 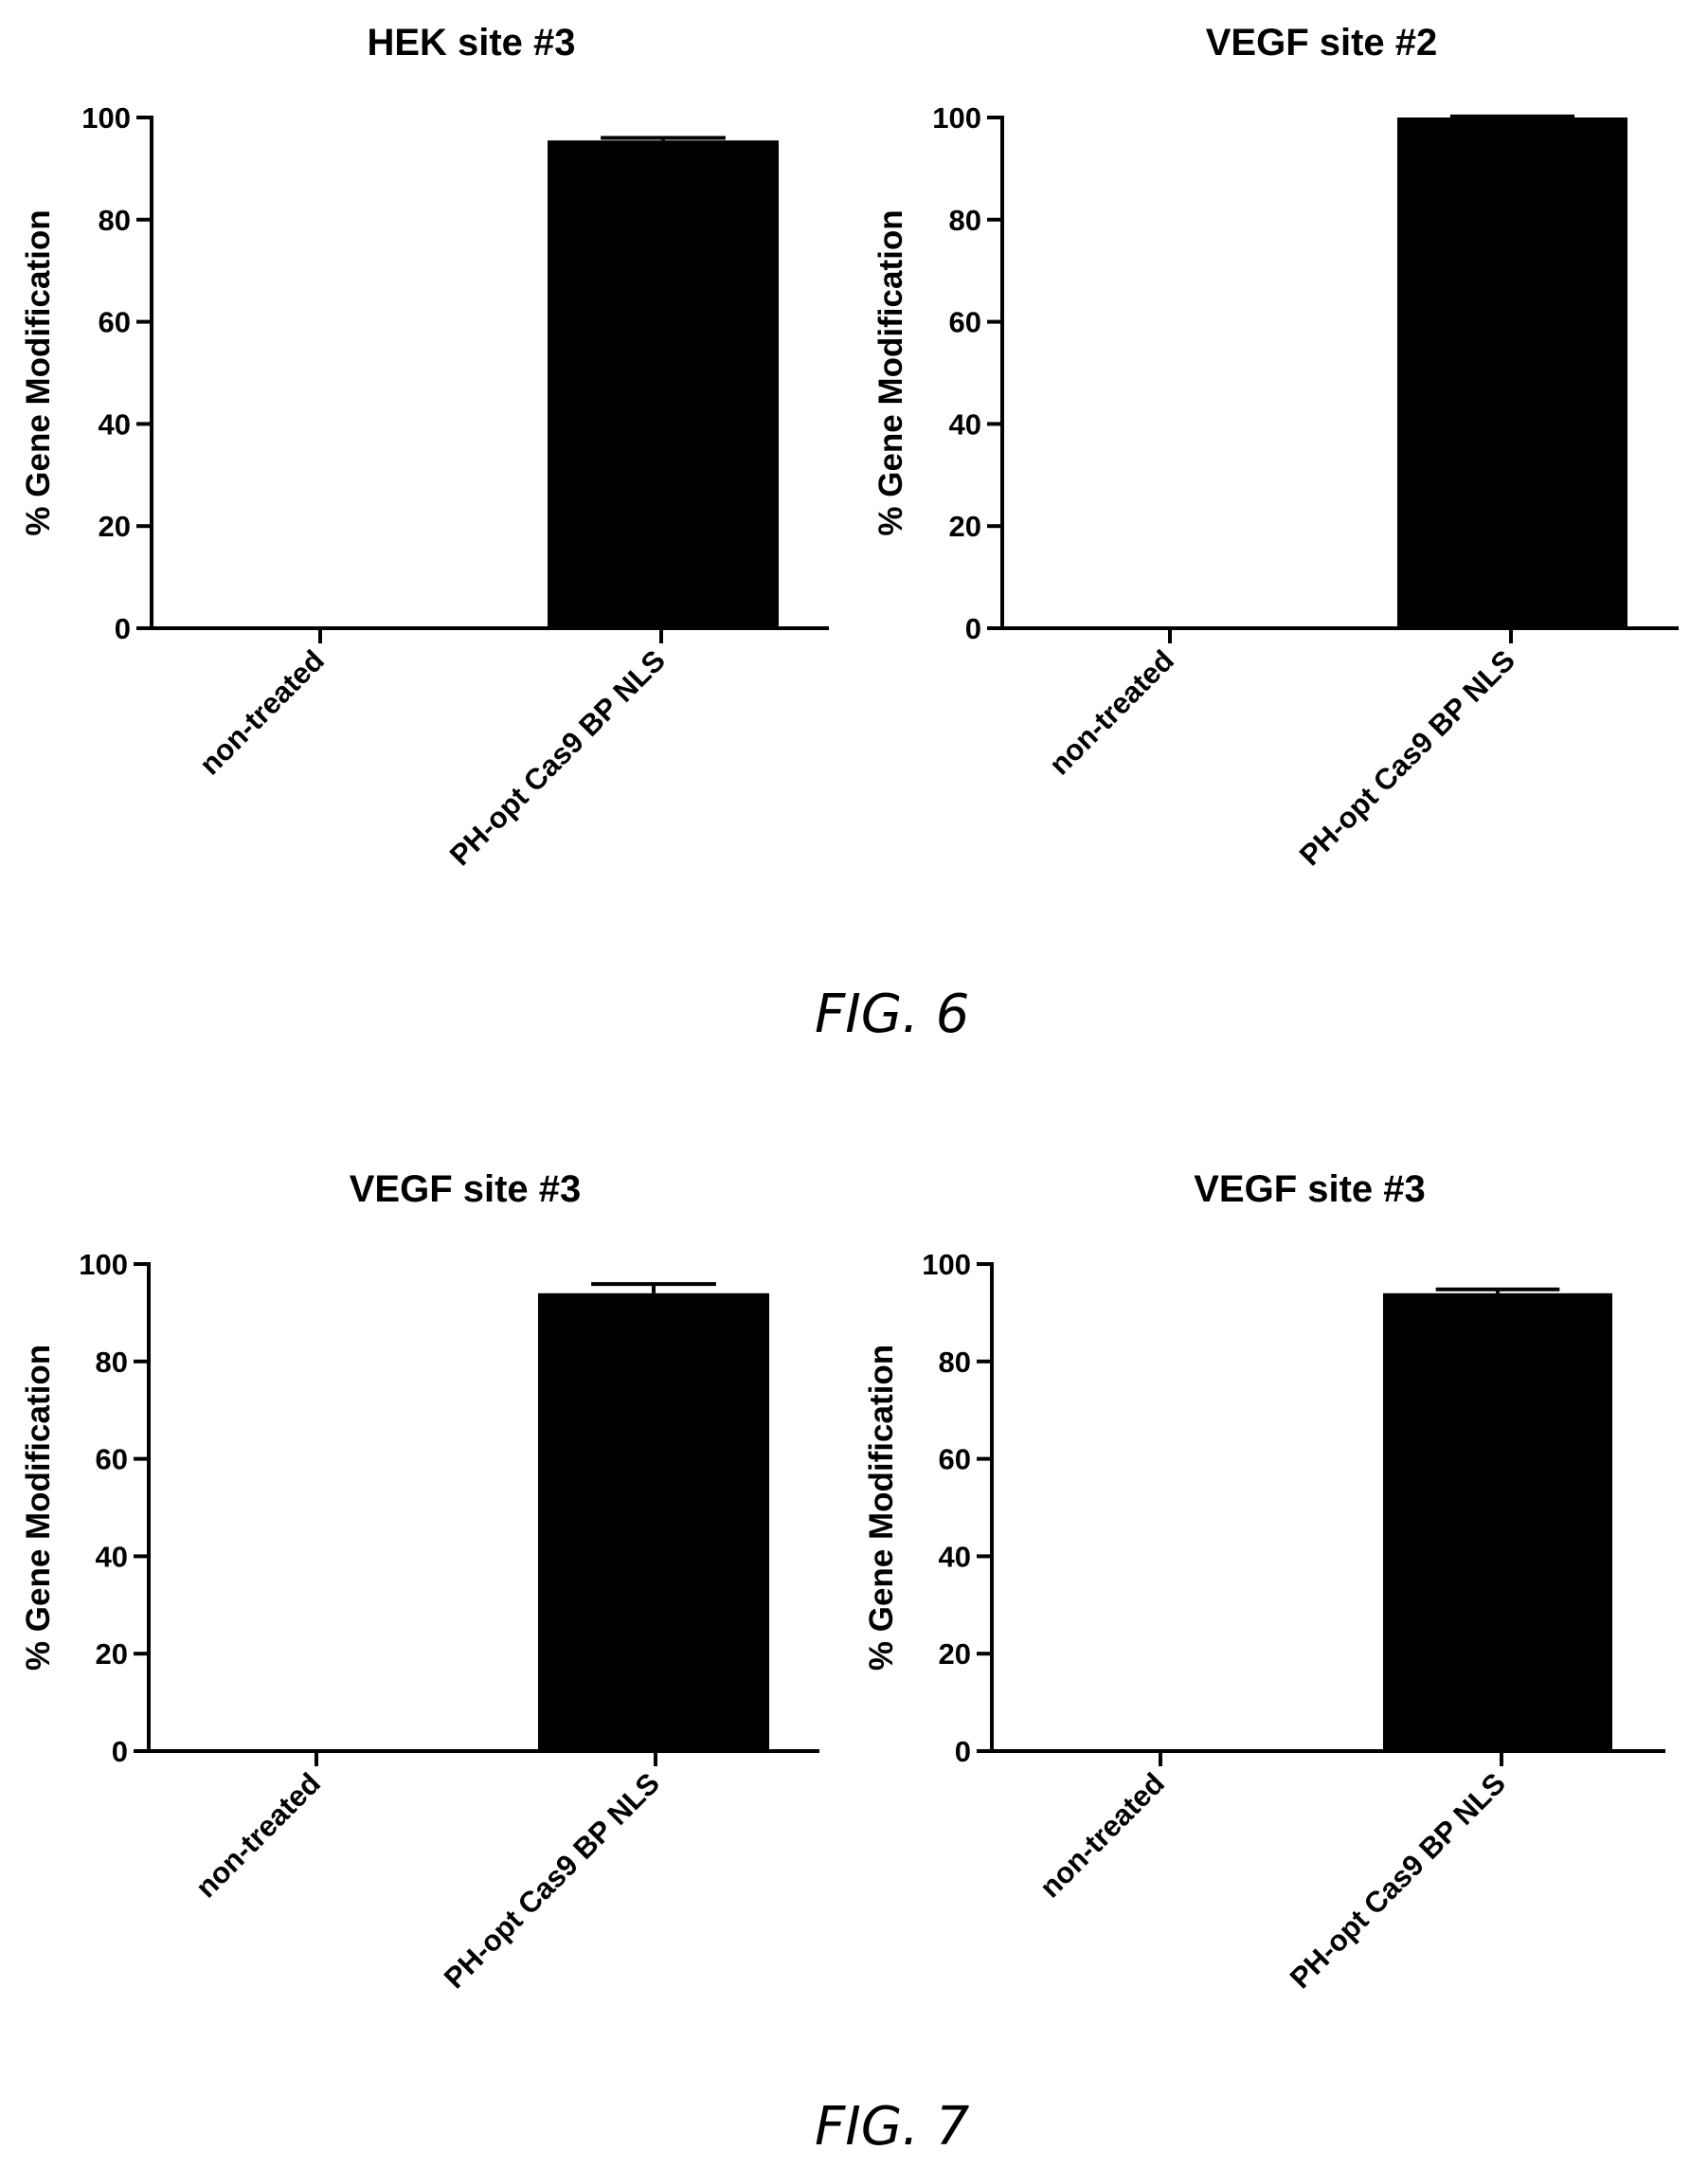 What do you see at coordinates (893, 2127) in the screenshot?
I see `figure-label-7: FIG. 7` at bounding box center [893, 2127].